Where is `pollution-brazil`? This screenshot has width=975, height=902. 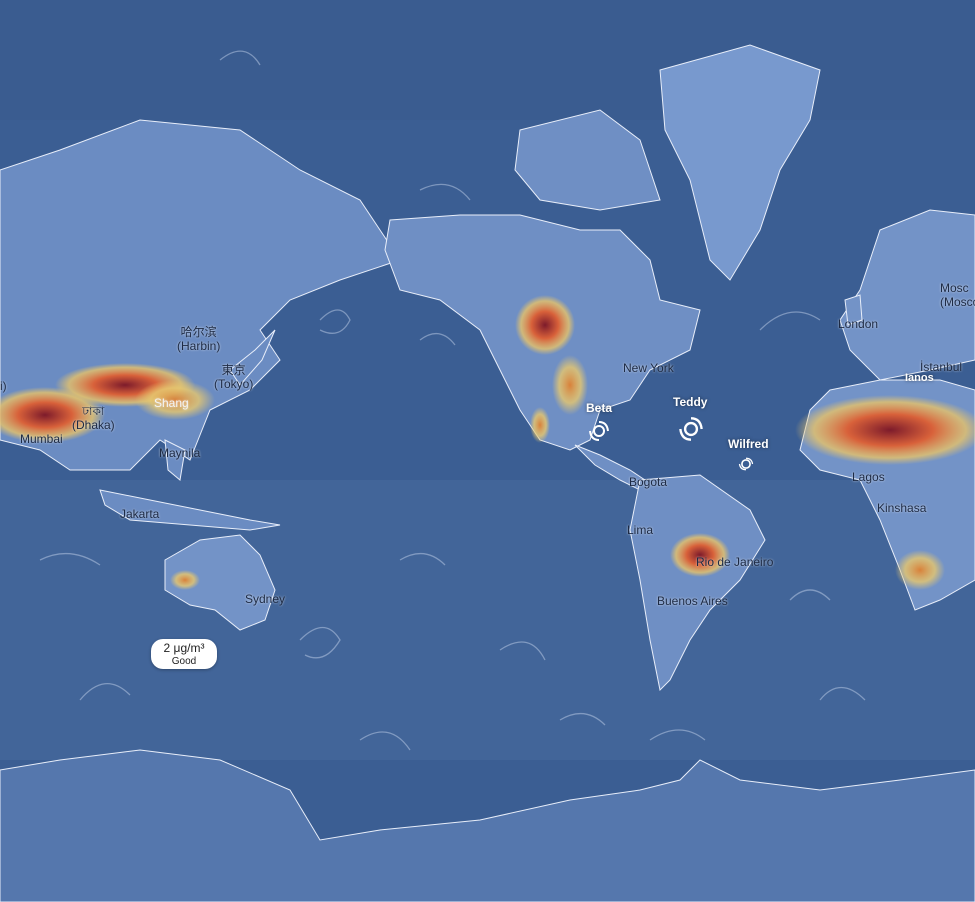
pollution-brazil is located at coordinates (700, 555).